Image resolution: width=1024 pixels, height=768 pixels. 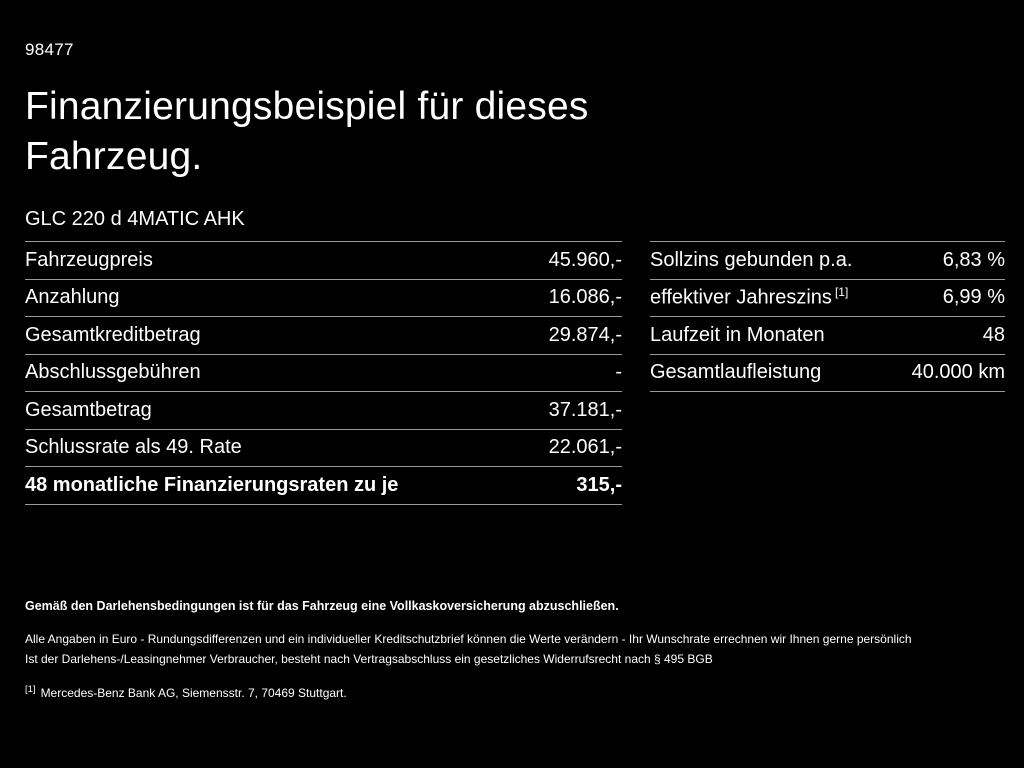 What do you see at coordinates (323, 410) in the screenshot?
I see `table-row-gesamtbetrag: Gesamtbetrag 37.181,-` at bounding box center [323, 410].